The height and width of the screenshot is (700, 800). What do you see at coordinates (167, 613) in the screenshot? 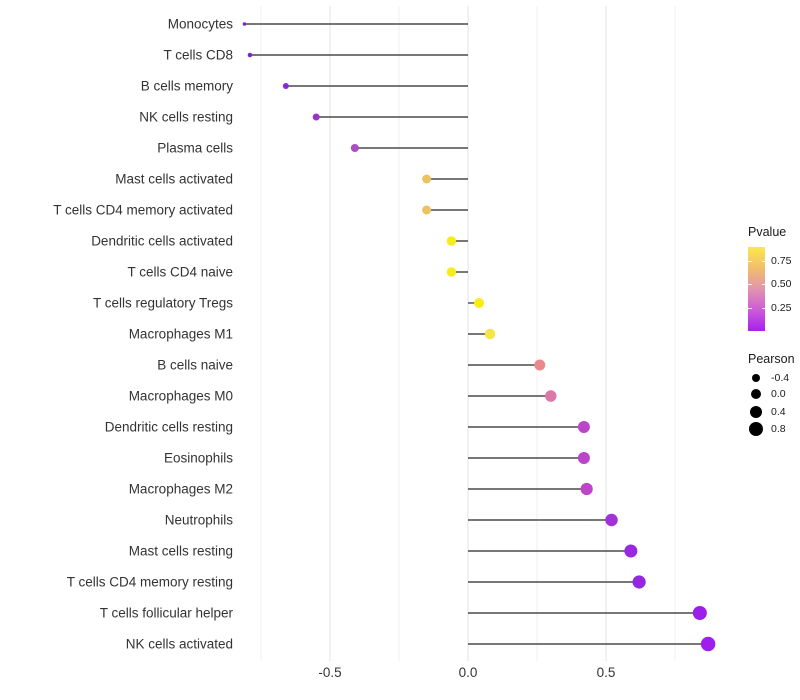
I see `category-label: T cells follicular helper` at bounding box center [167, 613].